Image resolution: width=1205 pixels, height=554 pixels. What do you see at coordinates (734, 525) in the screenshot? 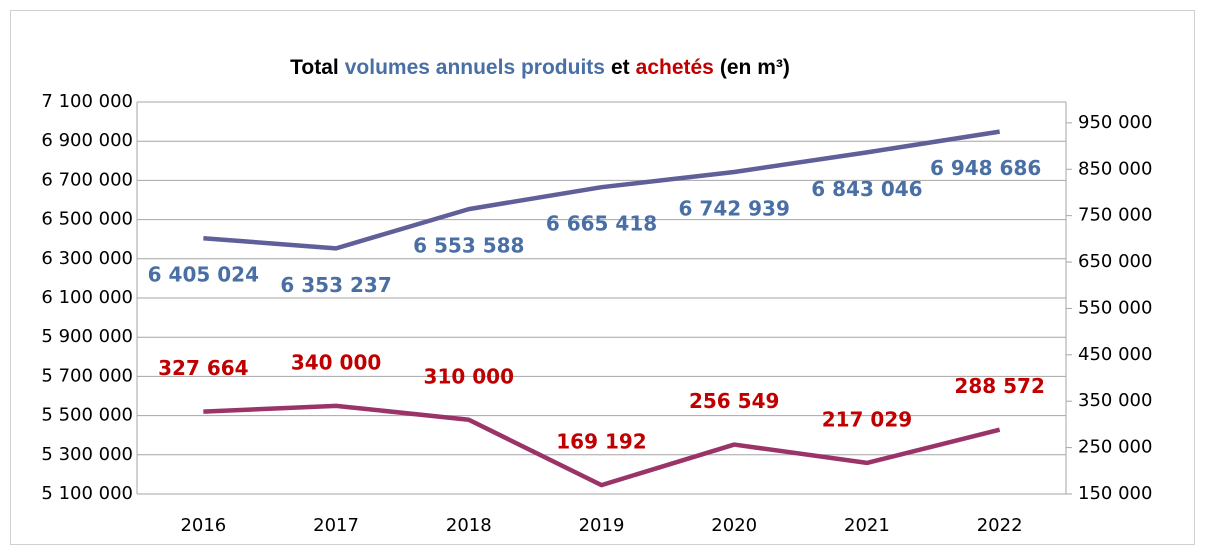
I see `x-tick-label: 2020` at bounding box center [734, 525].